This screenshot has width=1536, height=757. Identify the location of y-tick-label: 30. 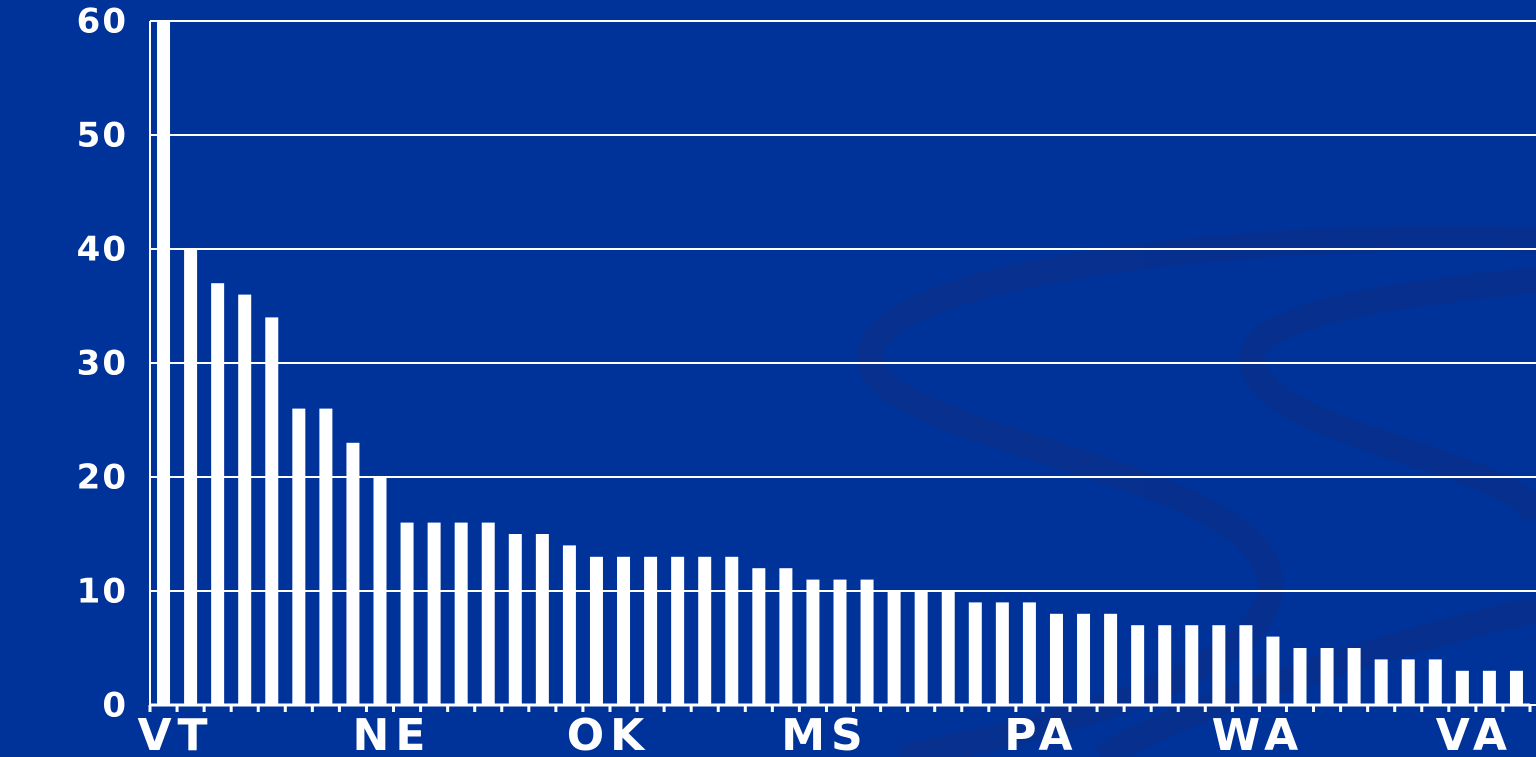
(102, 364).